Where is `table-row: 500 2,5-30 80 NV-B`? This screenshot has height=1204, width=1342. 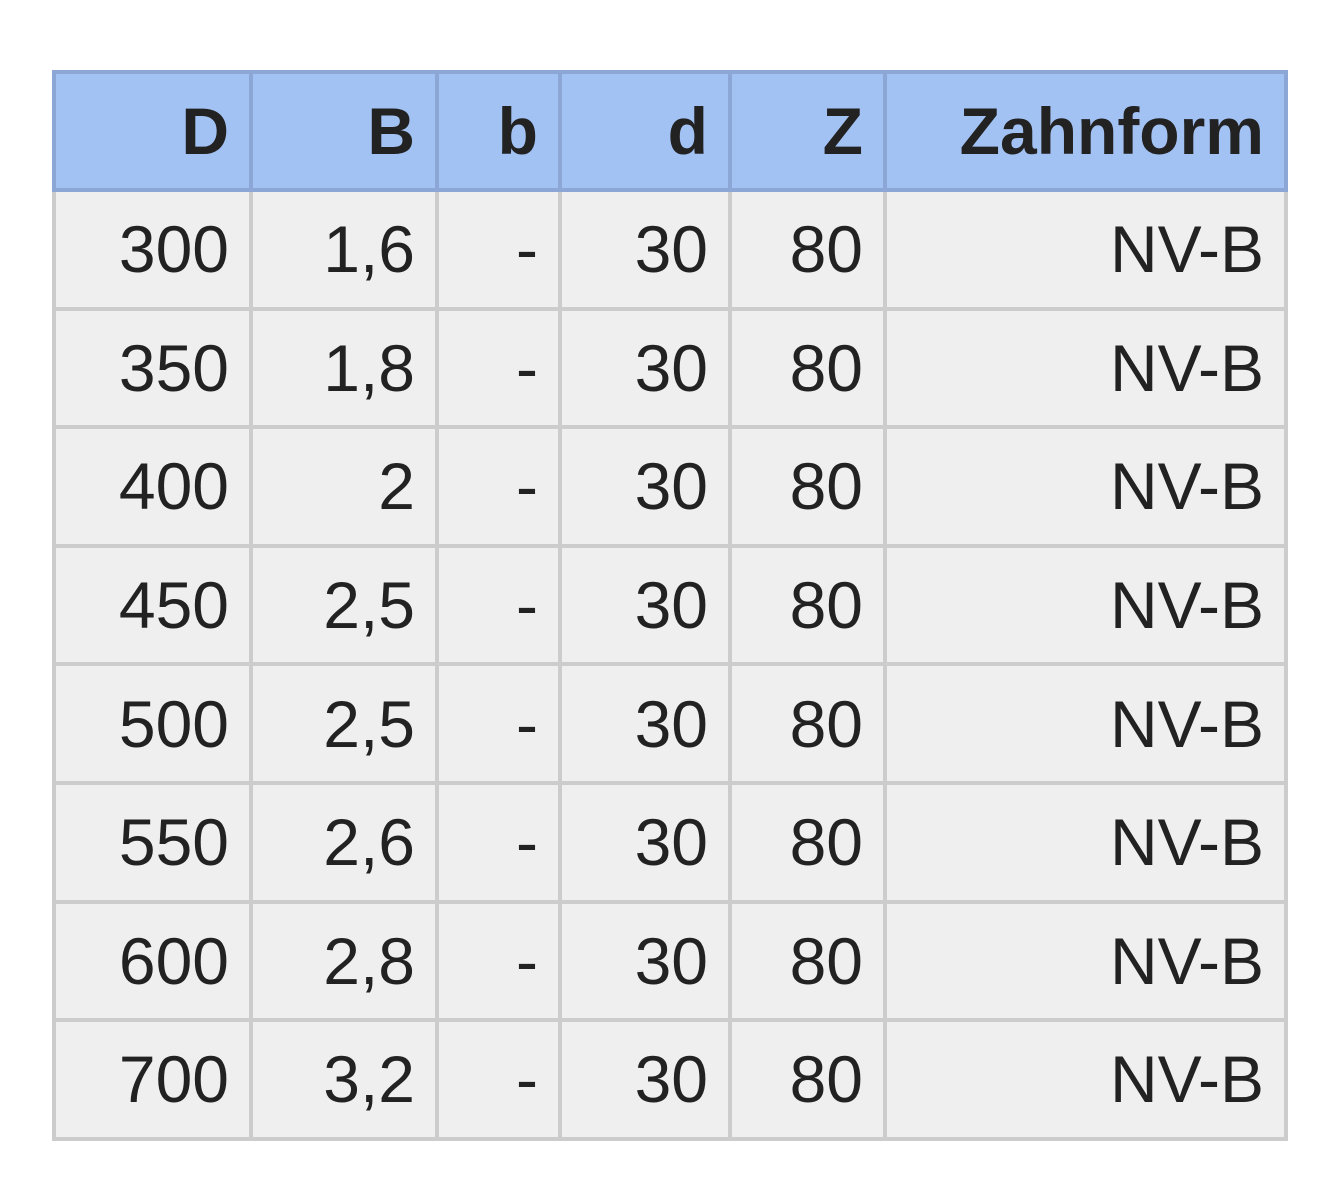
table-row: 500 2,5-30 80 NV-B is located at coordinates (670, 723).